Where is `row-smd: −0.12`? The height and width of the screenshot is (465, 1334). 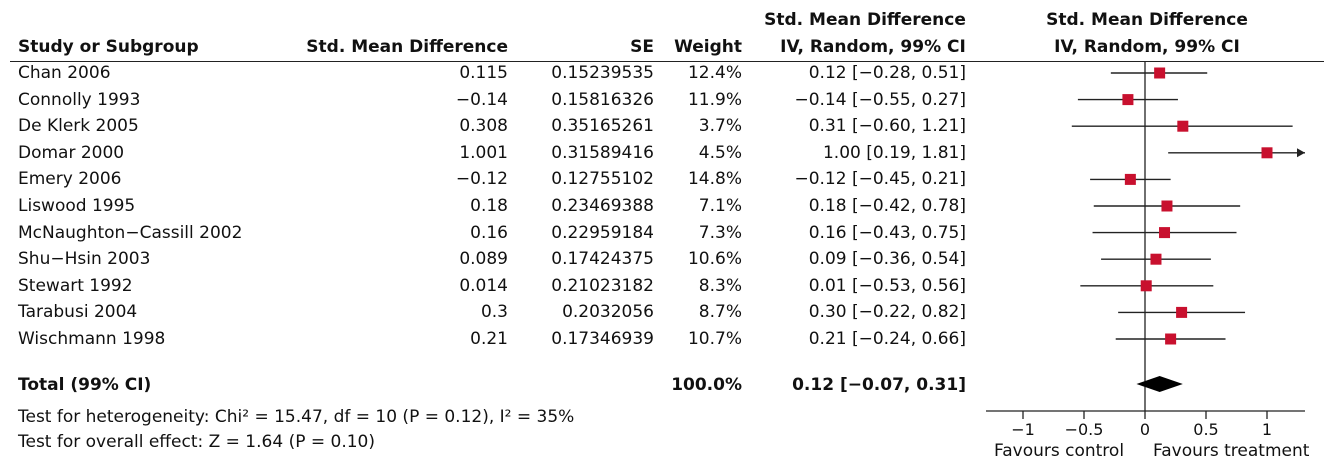
row-smd: −0.12 is located at coordinates (481, 179).